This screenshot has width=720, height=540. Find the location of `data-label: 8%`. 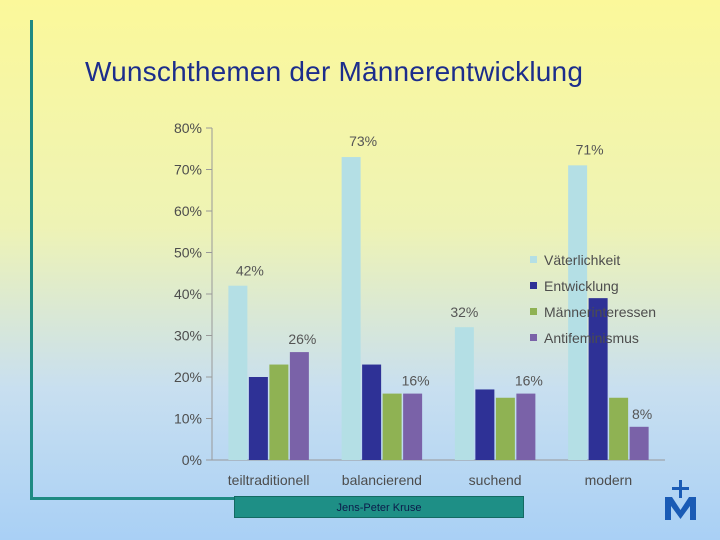

data-label: 8% is located at coordinates (642, 414).